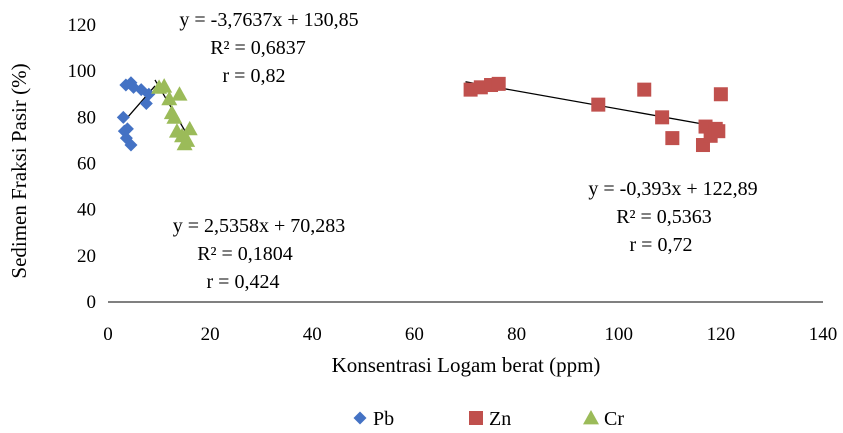  Describe the element at coordinates (259, 226) in the screenshot. I see `annotation-line: y = 2,5358x + 70,283` at that location.